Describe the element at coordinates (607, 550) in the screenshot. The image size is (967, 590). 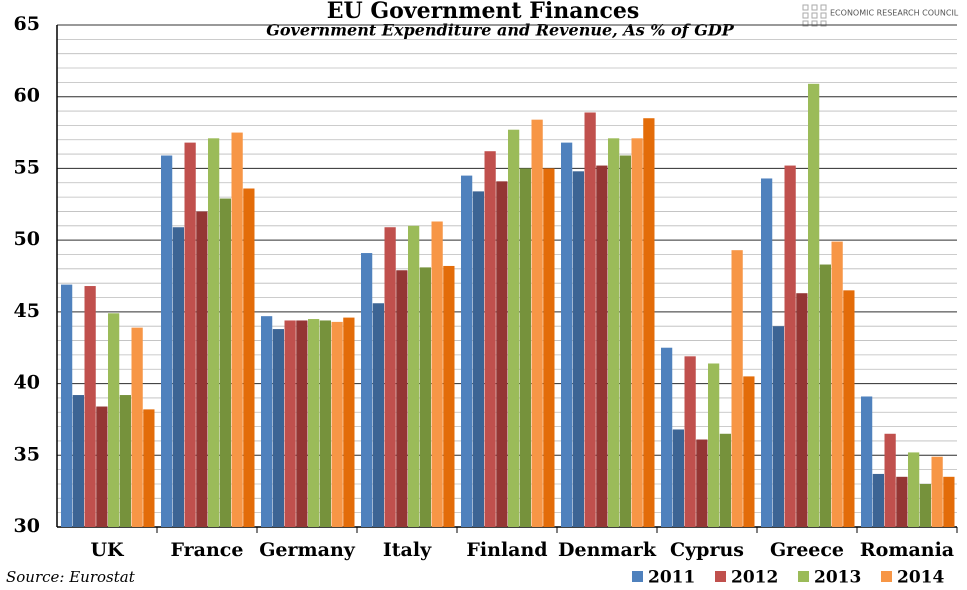
I see `x-tick-label: Denmark` at that location.